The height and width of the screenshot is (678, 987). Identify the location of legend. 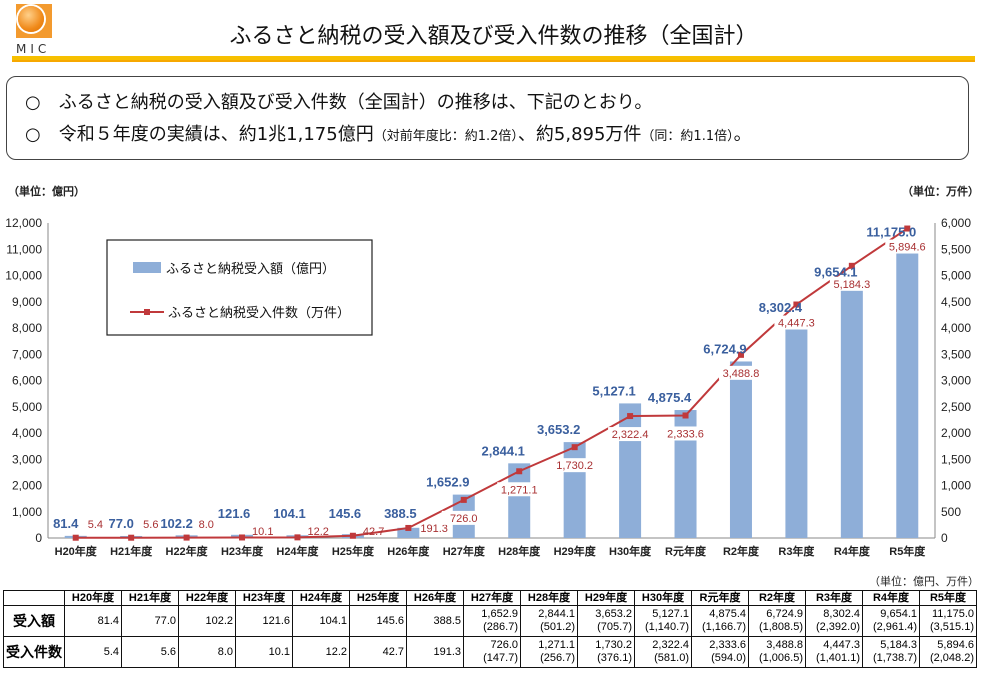
(239, 287).